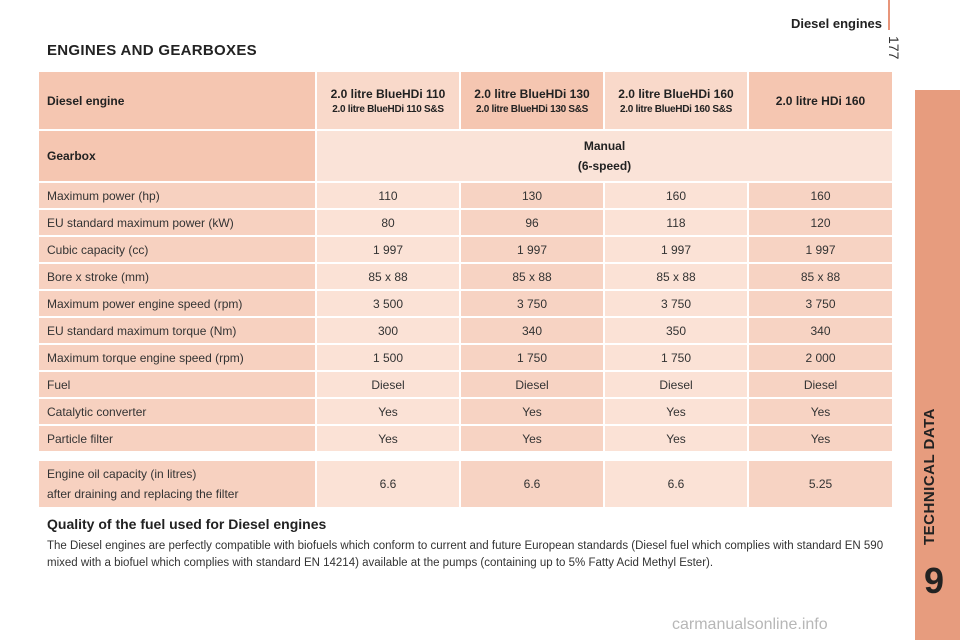  What do you see at coordinates (531, 196) in the screenshot?
I see `table-cell: 130` at bounding box center [531, 196].